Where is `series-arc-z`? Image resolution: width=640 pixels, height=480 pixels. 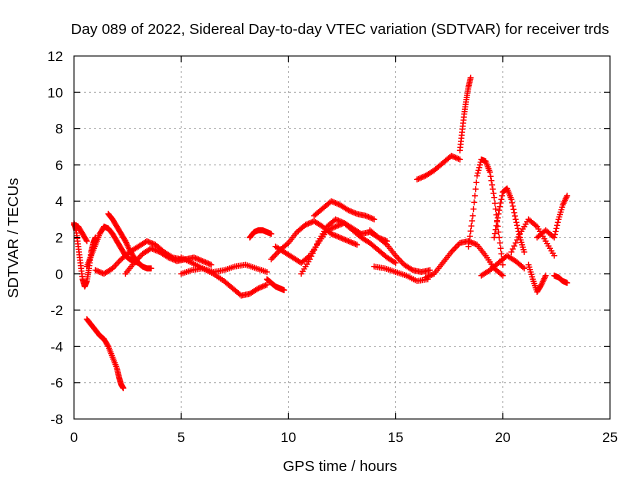 series-arc-z is located at coordinates (552, 216).